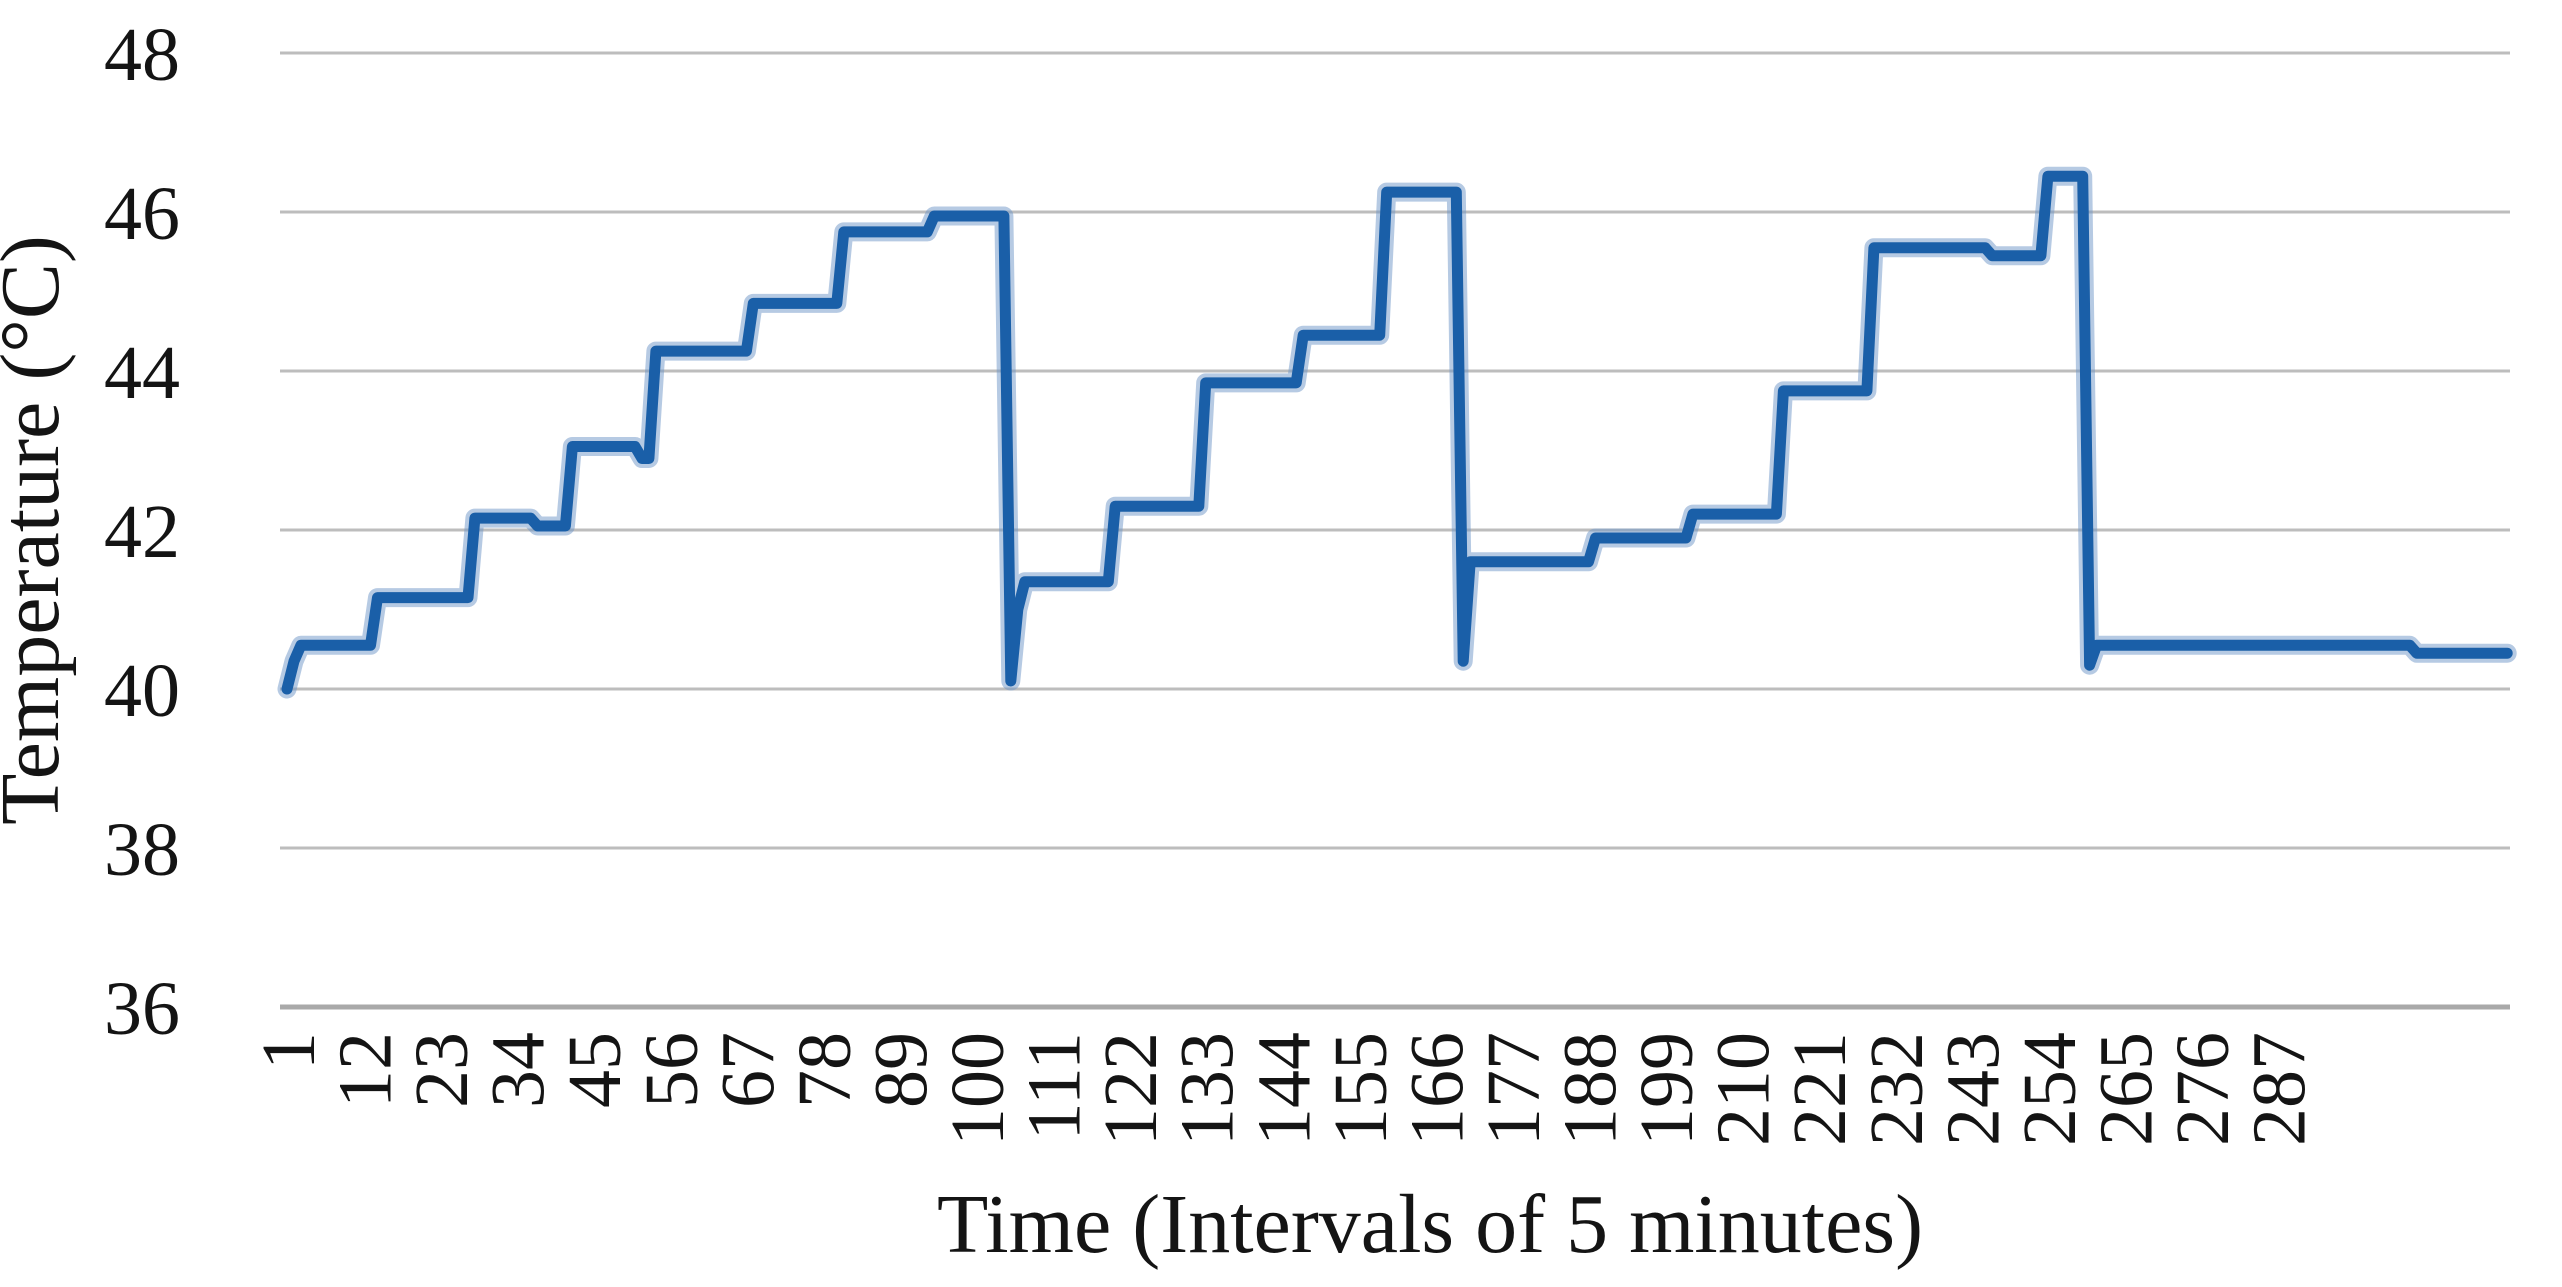 This screenshot has height=1287, width=2562. I want to click on x-tick-label: 188, so click(1591, 1089).